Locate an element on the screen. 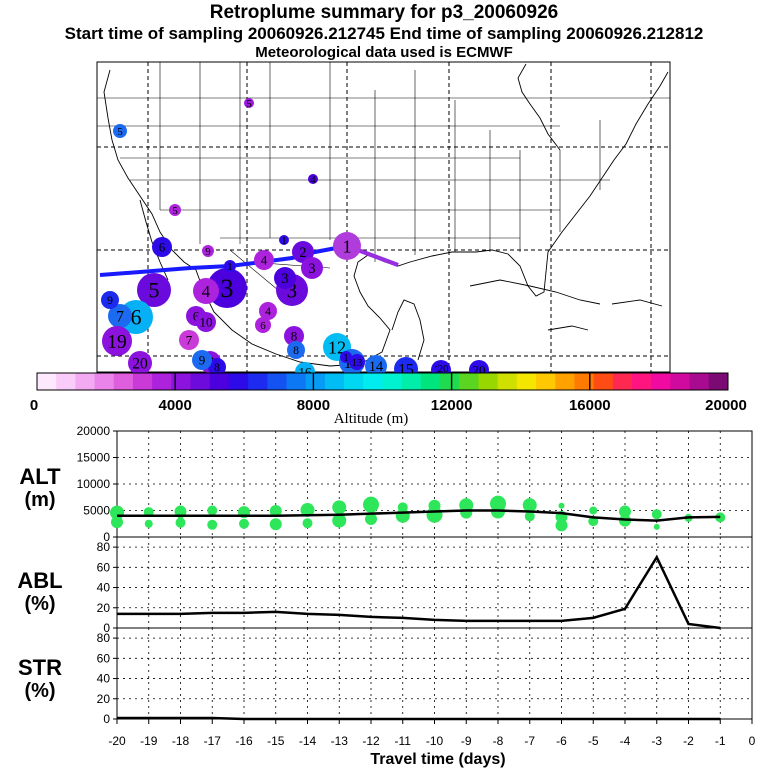  y-axis-label: (%) is located at coordinates (39, 604).